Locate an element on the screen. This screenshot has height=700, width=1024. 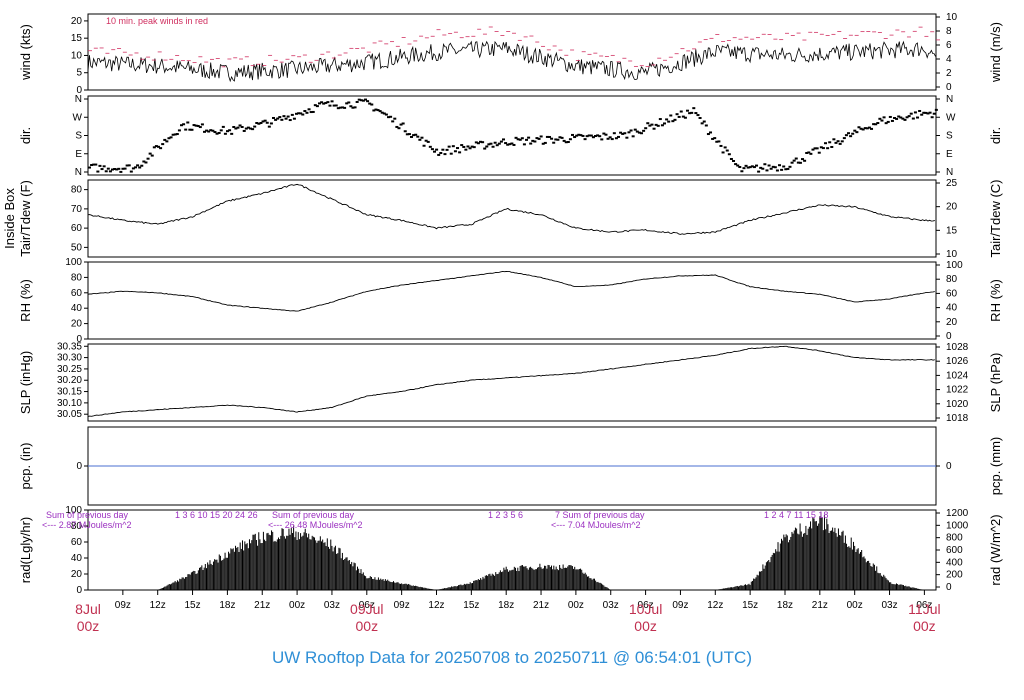
tair-ticklabel-left: 80 is located at coordinates (77, 190).